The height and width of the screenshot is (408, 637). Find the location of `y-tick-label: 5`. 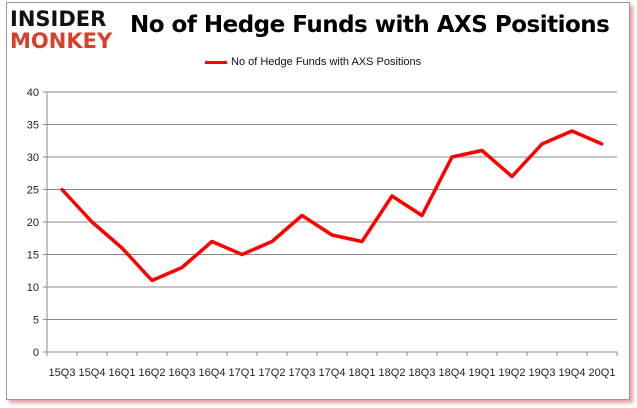

y-tick-label: 5 is located at coordinates (36, 321).